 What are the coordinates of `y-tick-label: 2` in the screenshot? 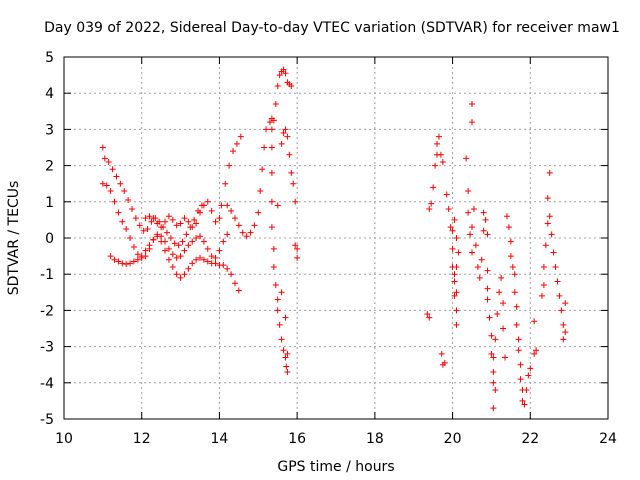 It's located at (49, 167).